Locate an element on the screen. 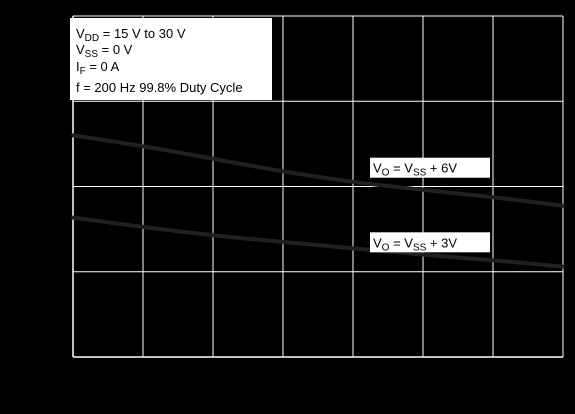 Image resolution: width=575 pixels, height=414 pixels. condition-line: VSS = 0 V is located at coordinates (104, 51).